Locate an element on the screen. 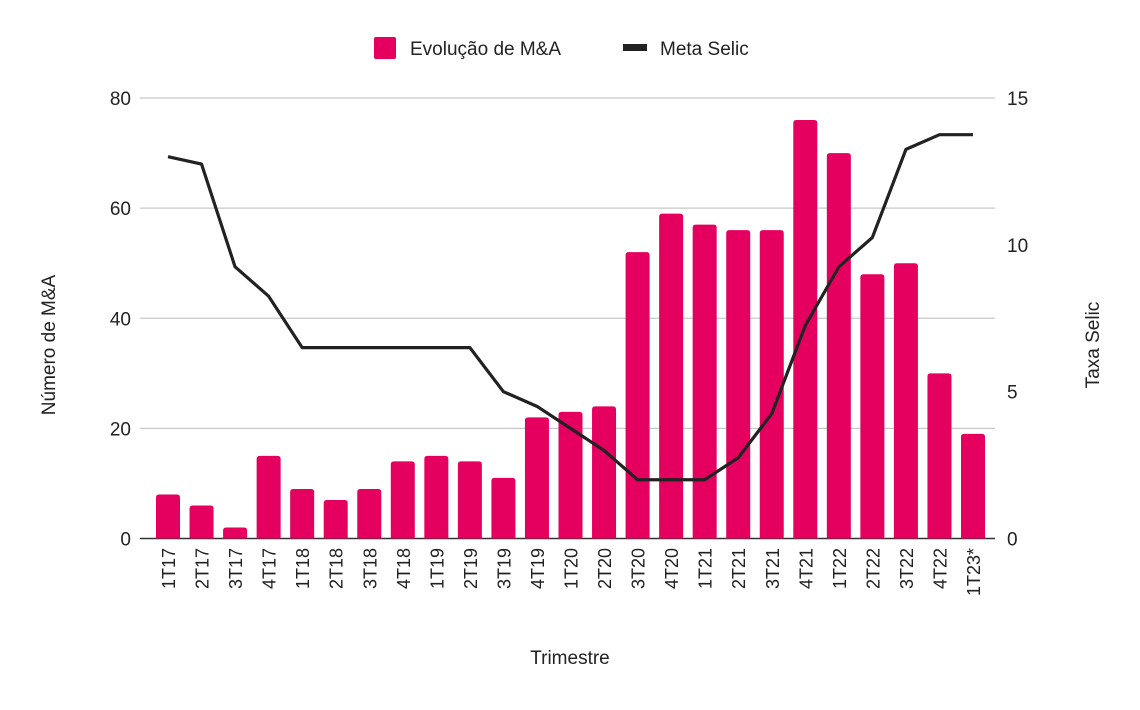  x-tick-label: 2T20 is located at coordinates (605, 568).